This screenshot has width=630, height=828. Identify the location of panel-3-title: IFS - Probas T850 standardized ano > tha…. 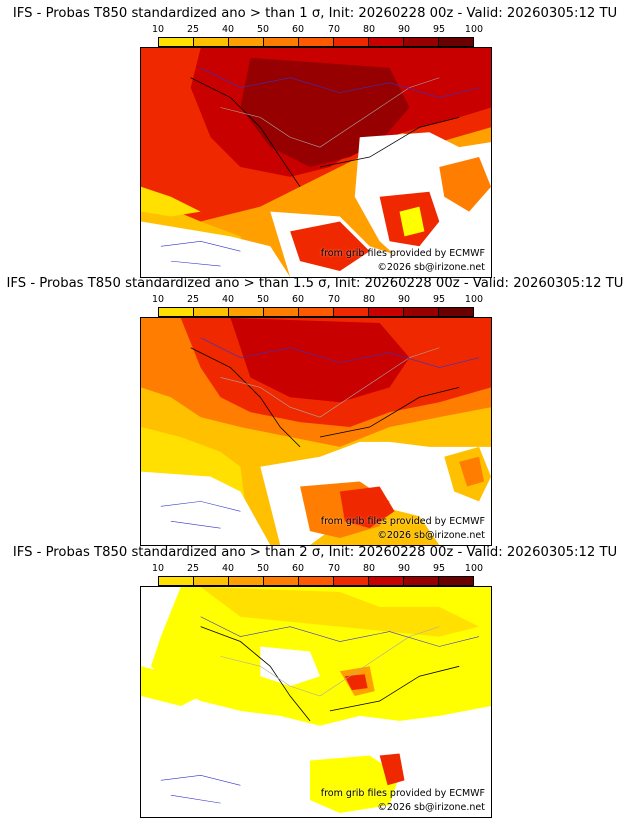
(315, 552).